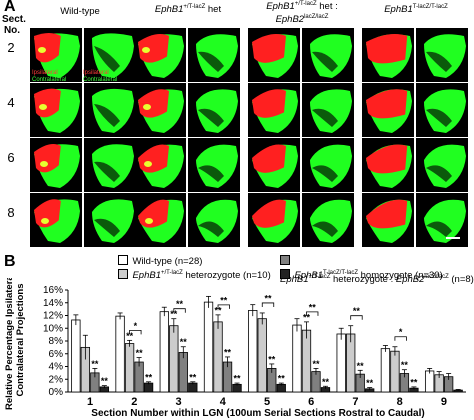  I want to click on projection-labels: Ipsilateral Contralateral, so click(49, 77).